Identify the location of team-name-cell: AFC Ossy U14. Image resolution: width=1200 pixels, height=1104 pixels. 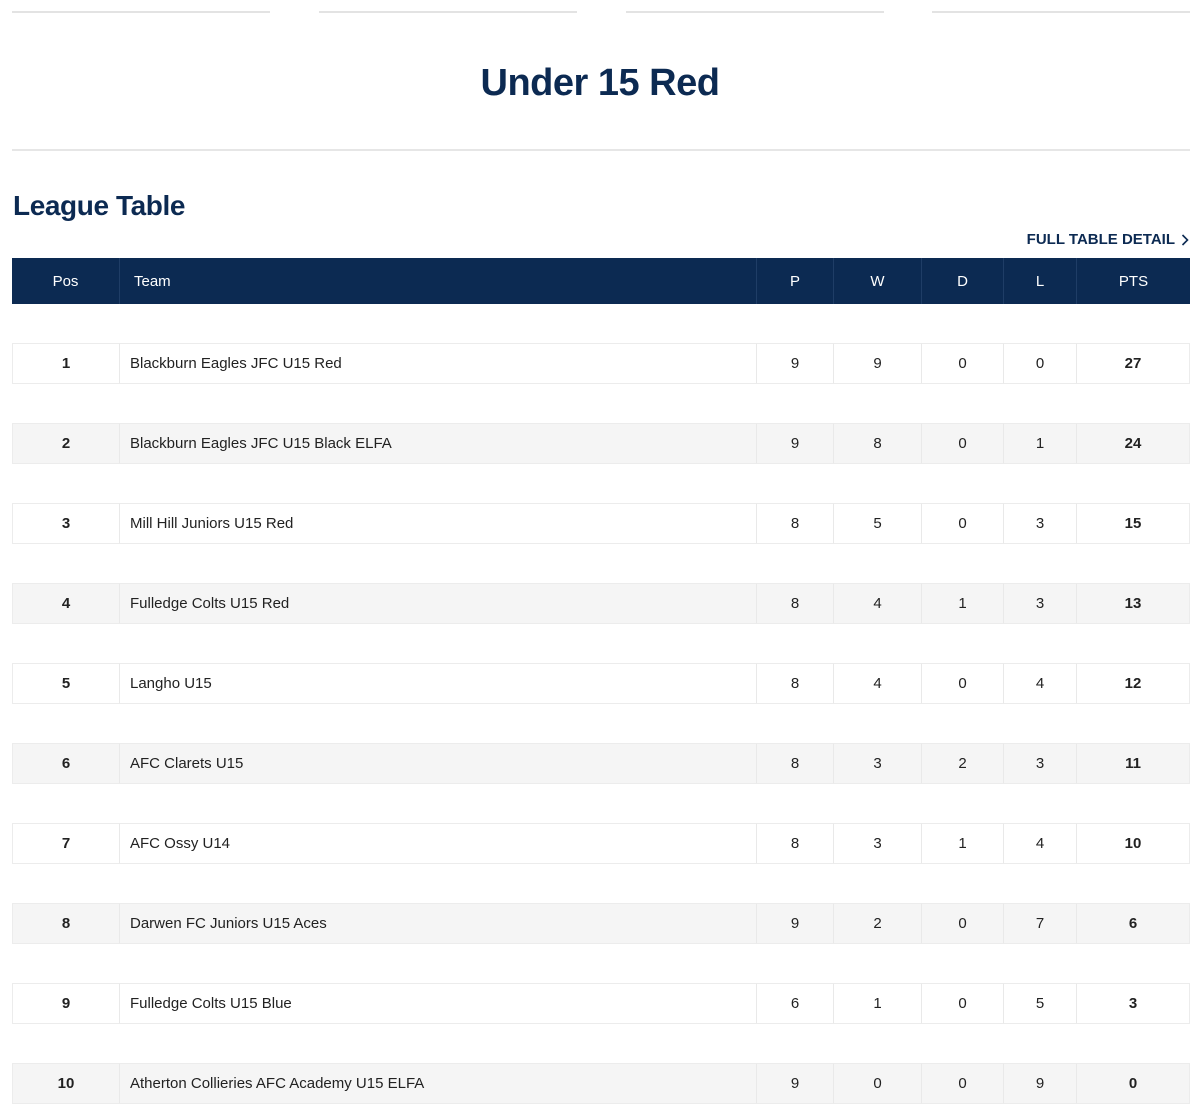
(438, 843).